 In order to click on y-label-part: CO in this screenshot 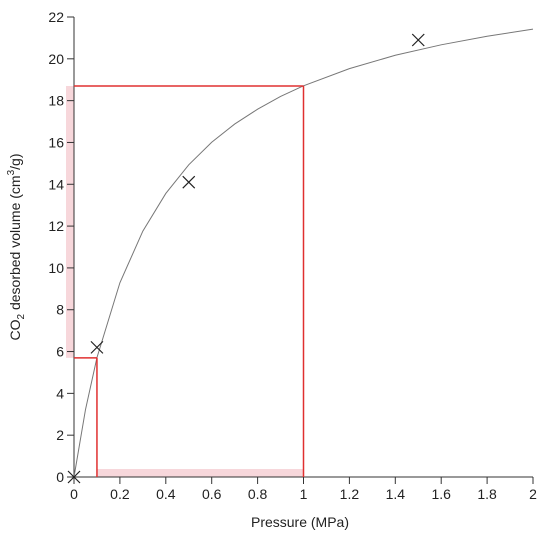, I will do `click(15, 329)`.